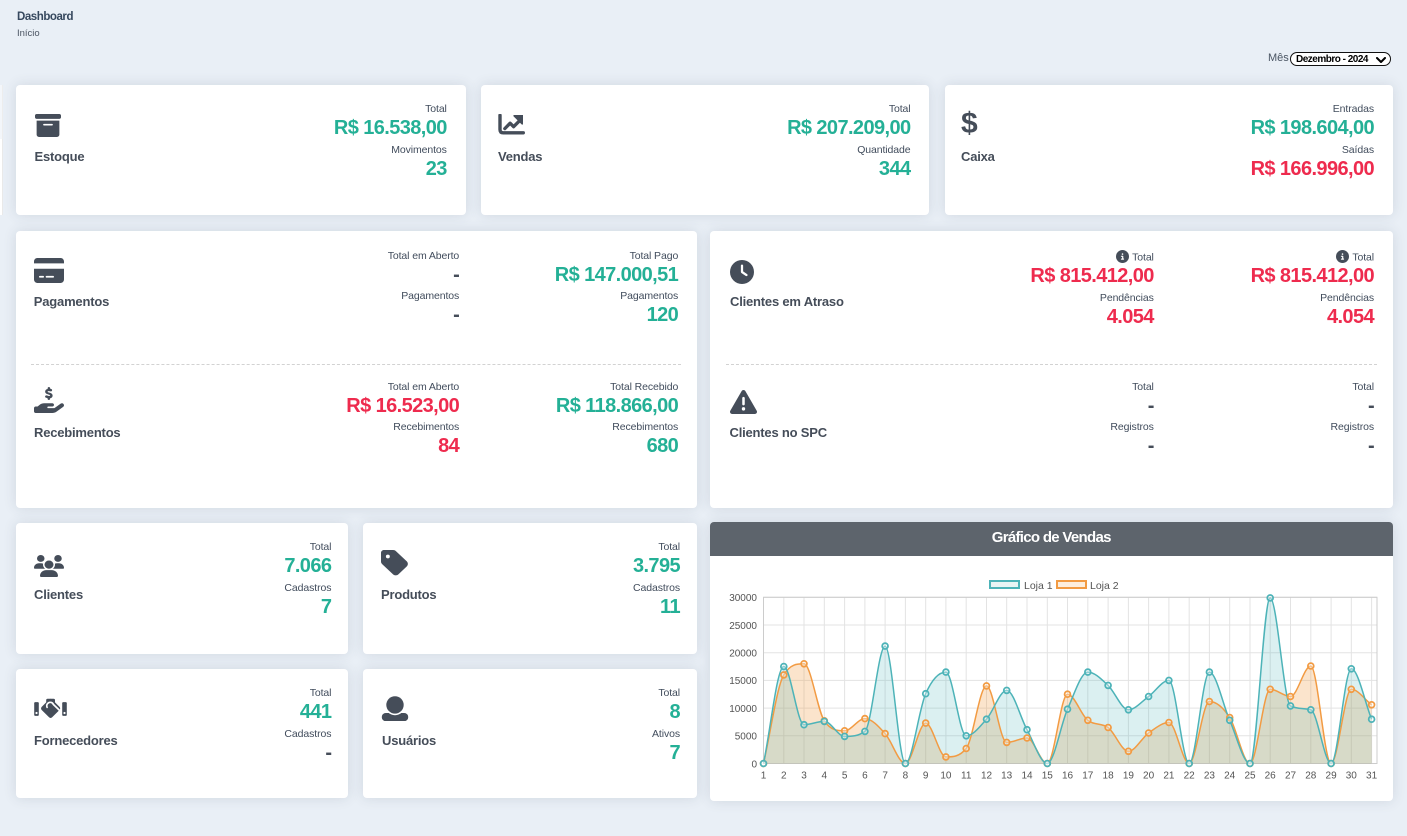 The image size is (1407, 836). Describe the element at coordinates (804, 776) in the screenshot. I see `svg-text: 3` at that location.